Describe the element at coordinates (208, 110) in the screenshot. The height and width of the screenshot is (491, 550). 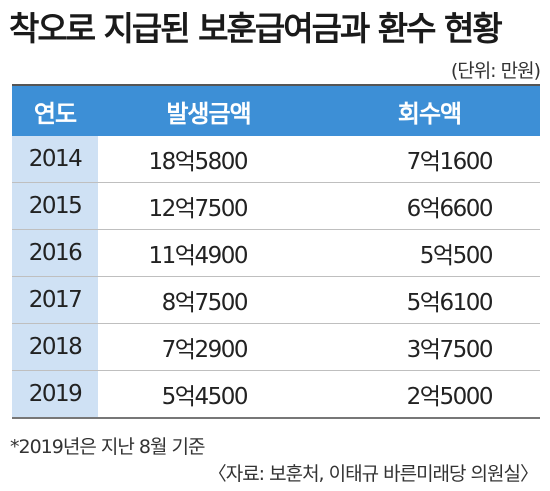
I see `header-paid-amount: 발생금액` at that location.